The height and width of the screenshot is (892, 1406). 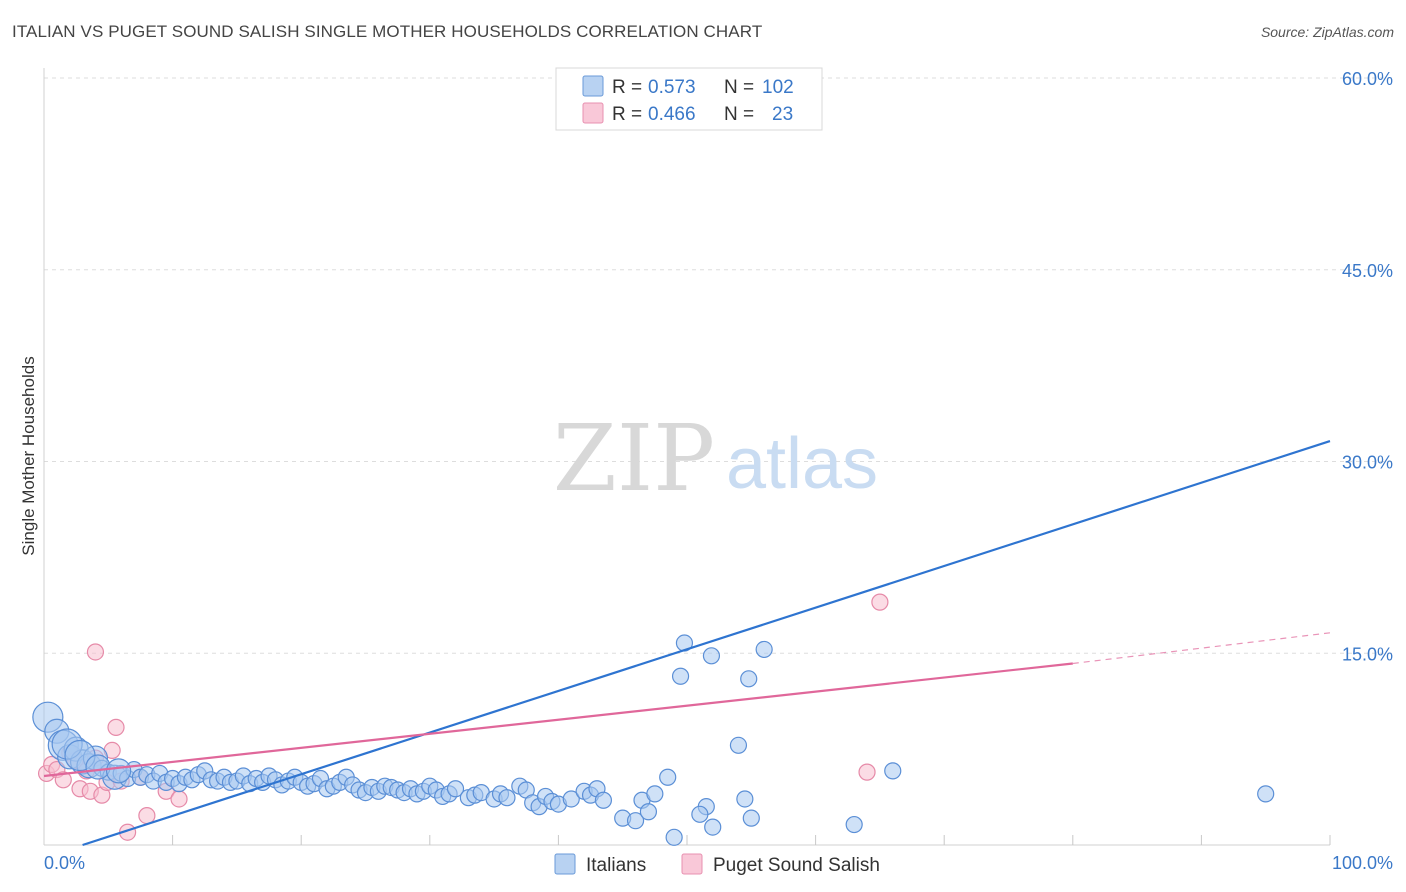 I want to click on legend-n-value-salish: 23, so click(x=782, y=114).